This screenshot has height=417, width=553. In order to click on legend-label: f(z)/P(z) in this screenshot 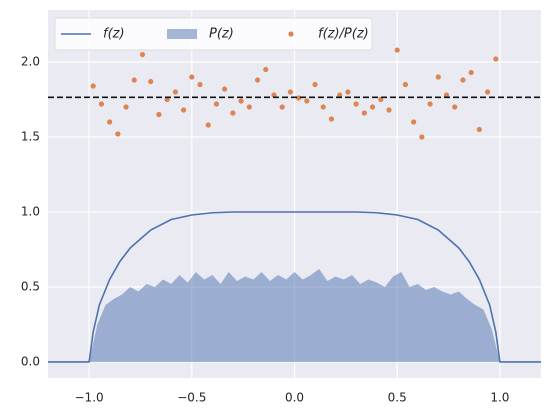, I will do `click(343, 34)`.